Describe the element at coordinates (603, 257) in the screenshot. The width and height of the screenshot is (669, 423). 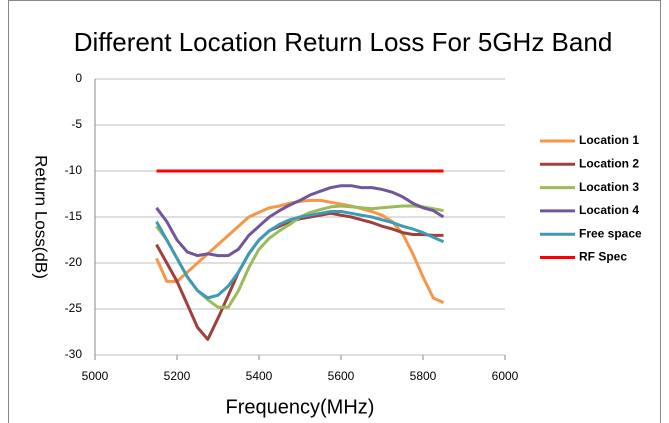
I see `legend-label: RF Spec` at that location.